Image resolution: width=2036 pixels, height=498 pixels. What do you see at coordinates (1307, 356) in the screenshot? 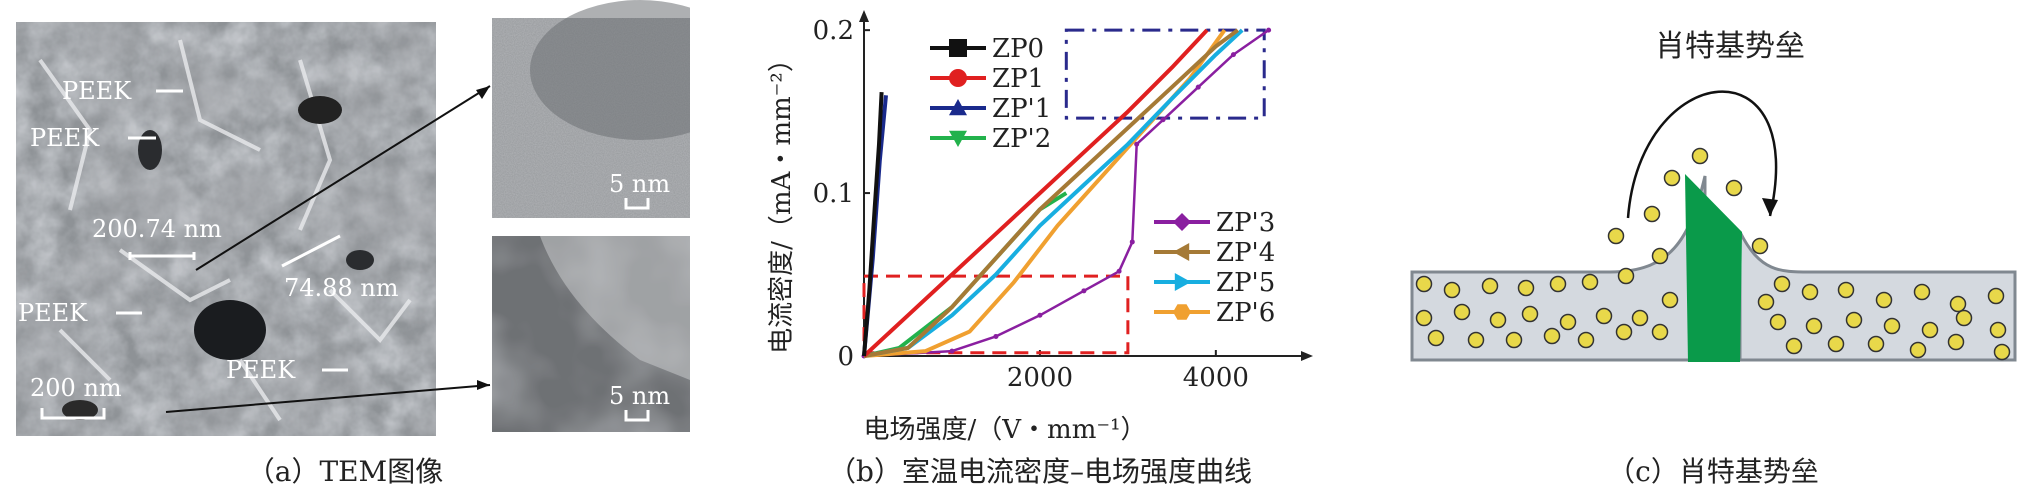
I see `x-axis-arrow` at bounding box center [1307, 356].